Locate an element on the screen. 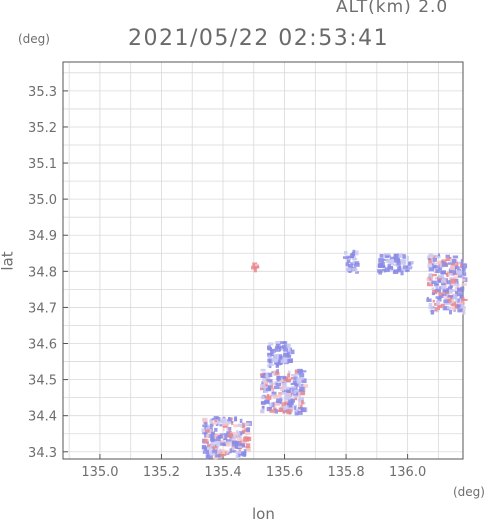  x-tick-label: 135.8 is located at coordinates (345, 472).